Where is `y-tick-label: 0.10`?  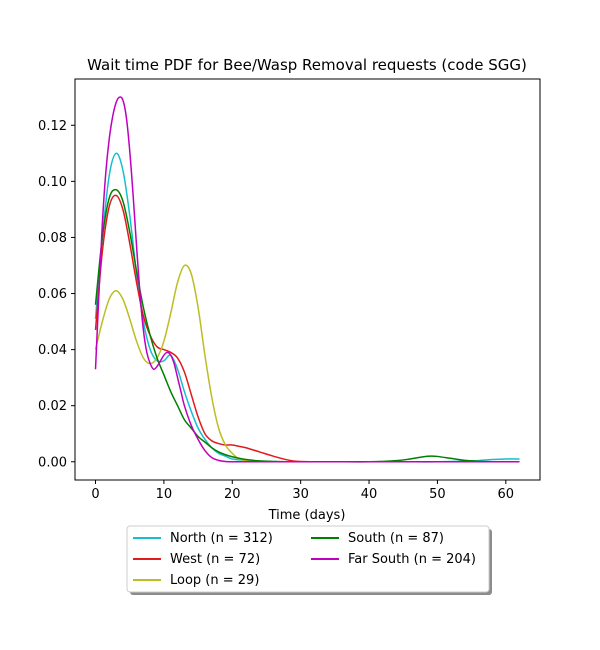
y-tick-label: 0.10 is located at coordinates (52, 182).